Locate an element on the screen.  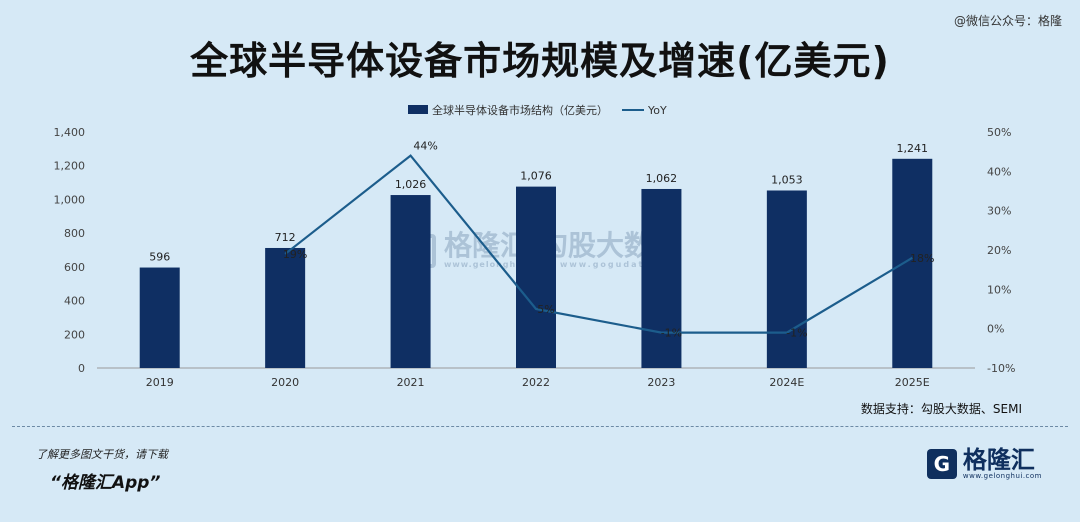
y-right-tick-label: 30% is located at coordinates (999, 211).